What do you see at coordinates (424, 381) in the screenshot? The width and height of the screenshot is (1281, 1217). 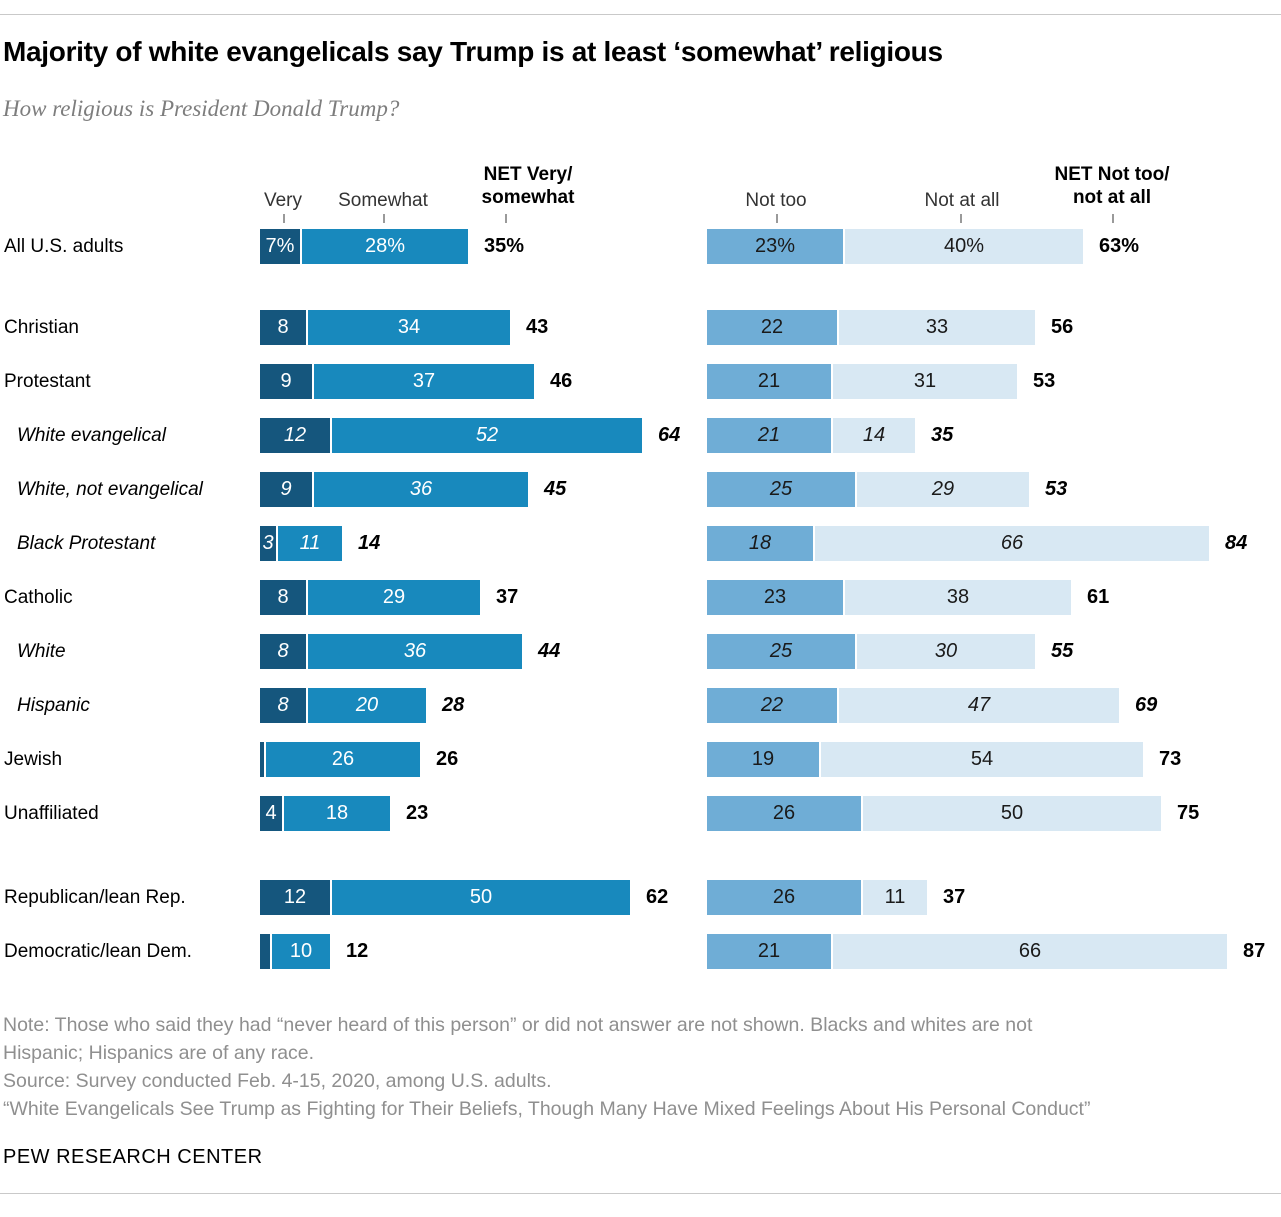 I see `bar-segment-somewhat: 37` at bounding box center [424, 381].